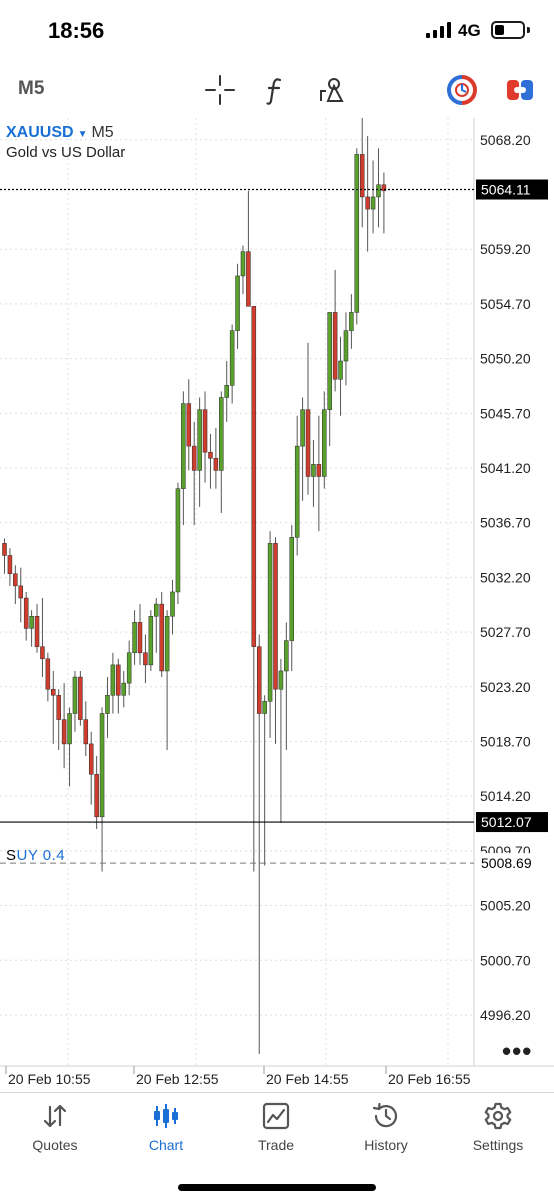 The image size is (554, 1200). I want to click on network-type: 4G, so click(469, 30).